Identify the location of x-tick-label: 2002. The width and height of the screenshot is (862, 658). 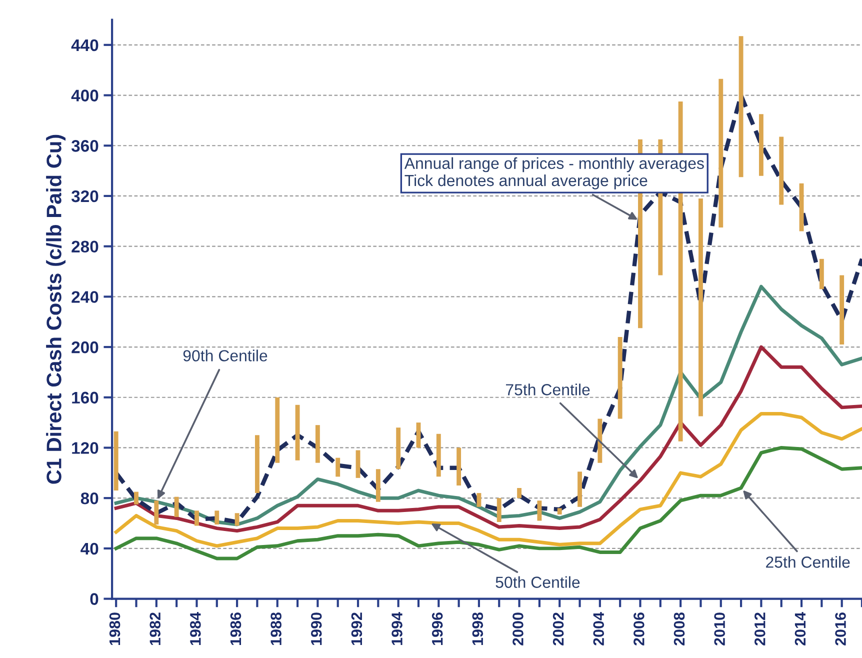
(558, 629).